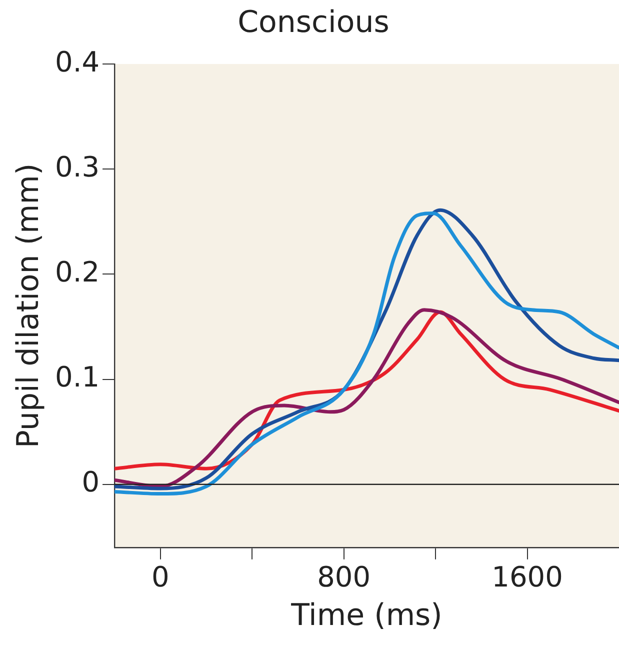 This screenshot has width=619, height=645. I want to click on y-tick-label: 0.4, so click(77, 61).